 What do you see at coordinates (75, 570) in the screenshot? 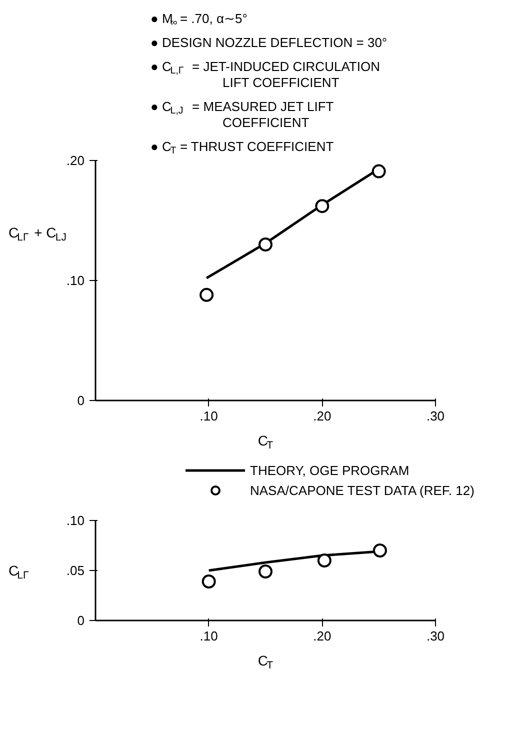
I see `y-tick-label: .05` at bounding box center [75, 570].